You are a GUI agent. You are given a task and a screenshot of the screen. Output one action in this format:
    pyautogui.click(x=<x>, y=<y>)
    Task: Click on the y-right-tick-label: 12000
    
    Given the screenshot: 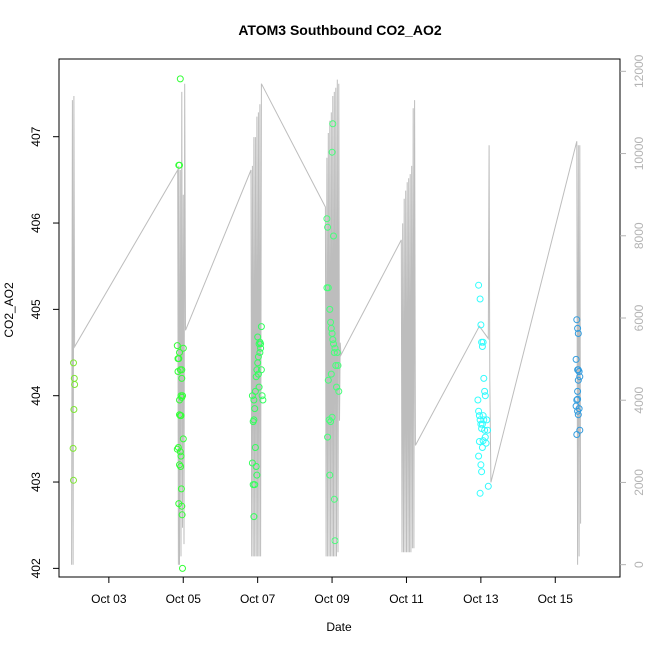 What is the action you would take?
    pyautogui.click(x=639, y=71)
    